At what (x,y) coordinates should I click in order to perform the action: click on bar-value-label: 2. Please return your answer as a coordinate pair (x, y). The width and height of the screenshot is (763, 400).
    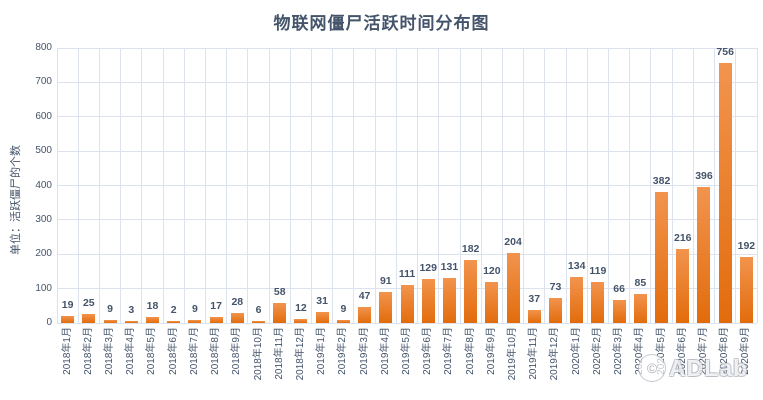
    Looking at the image, I should click on (173, 310).